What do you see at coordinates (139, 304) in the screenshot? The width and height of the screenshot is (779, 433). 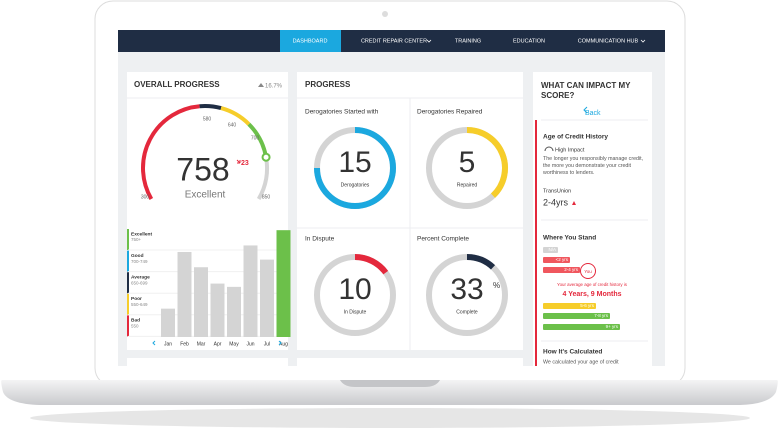 I see `legend-range: 550-649` at bounding box center [139, 304].